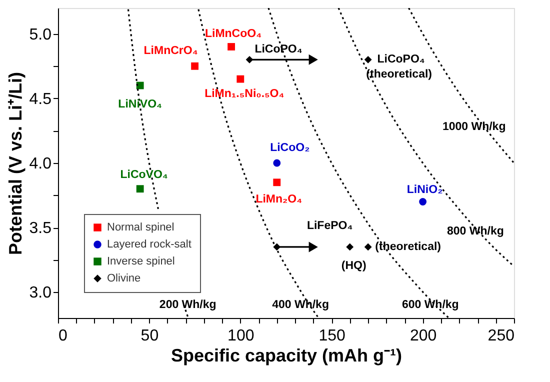  Describe the element at coordinates (40, 293) in the screenshot. I see `y-tick-label: 3.0` at that location.